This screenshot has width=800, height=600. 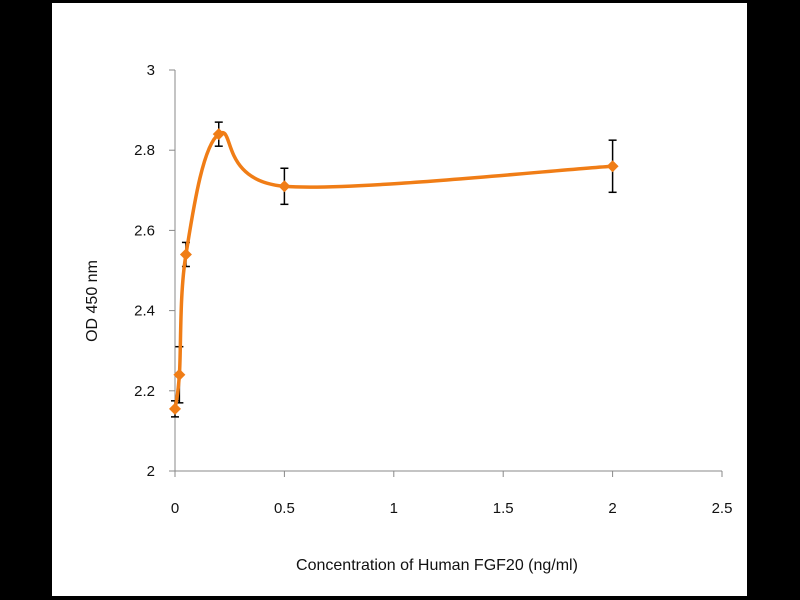 I want to click on y-tick-label: 2.2, so click(x=144, y=391).